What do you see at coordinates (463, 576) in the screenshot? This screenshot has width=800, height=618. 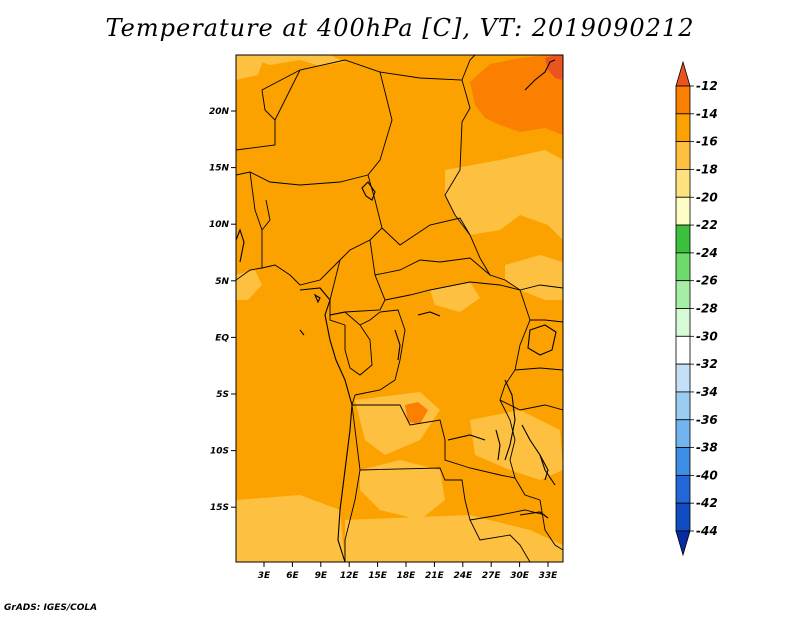 I see `lon-tick-label: 24E` at bounding box center [463, 576].